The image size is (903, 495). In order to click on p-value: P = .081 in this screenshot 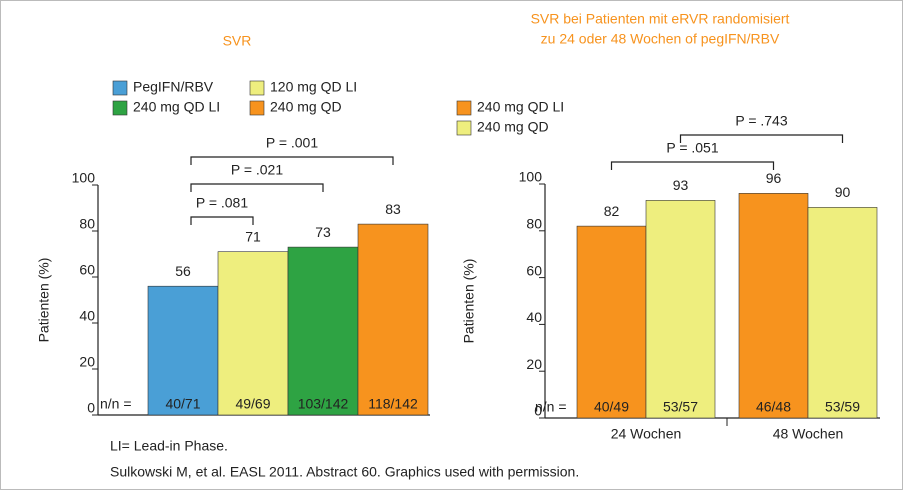, I will do `click(222, 203)`.